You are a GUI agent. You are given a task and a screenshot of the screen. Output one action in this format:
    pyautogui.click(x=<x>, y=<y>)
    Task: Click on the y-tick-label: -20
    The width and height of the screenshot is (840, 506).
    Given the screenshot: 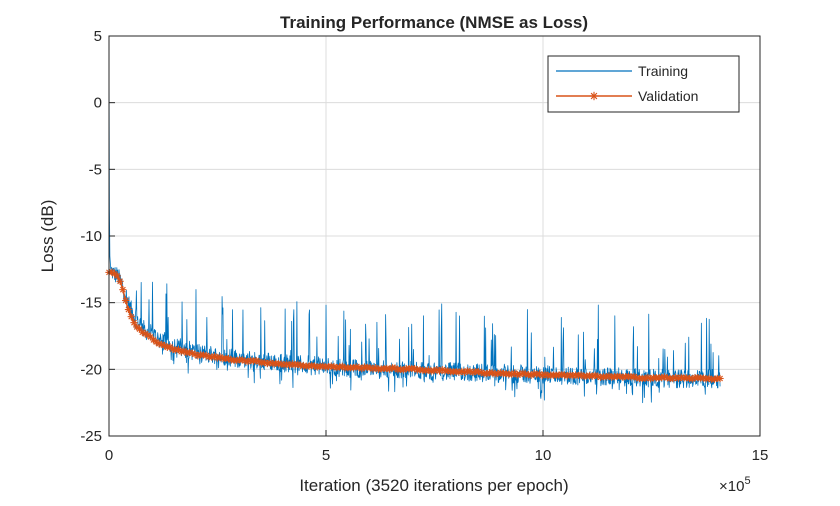 What is the action you would take?
    pyautogui.click(x=91, y=369)
    